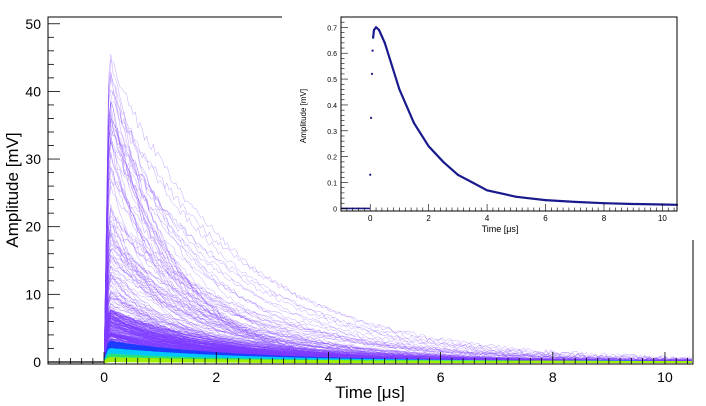  What do you see at coordinates (441, 377) in the screenshot?
I see `x-tick-label: 6` at bounding box center [441, 377].